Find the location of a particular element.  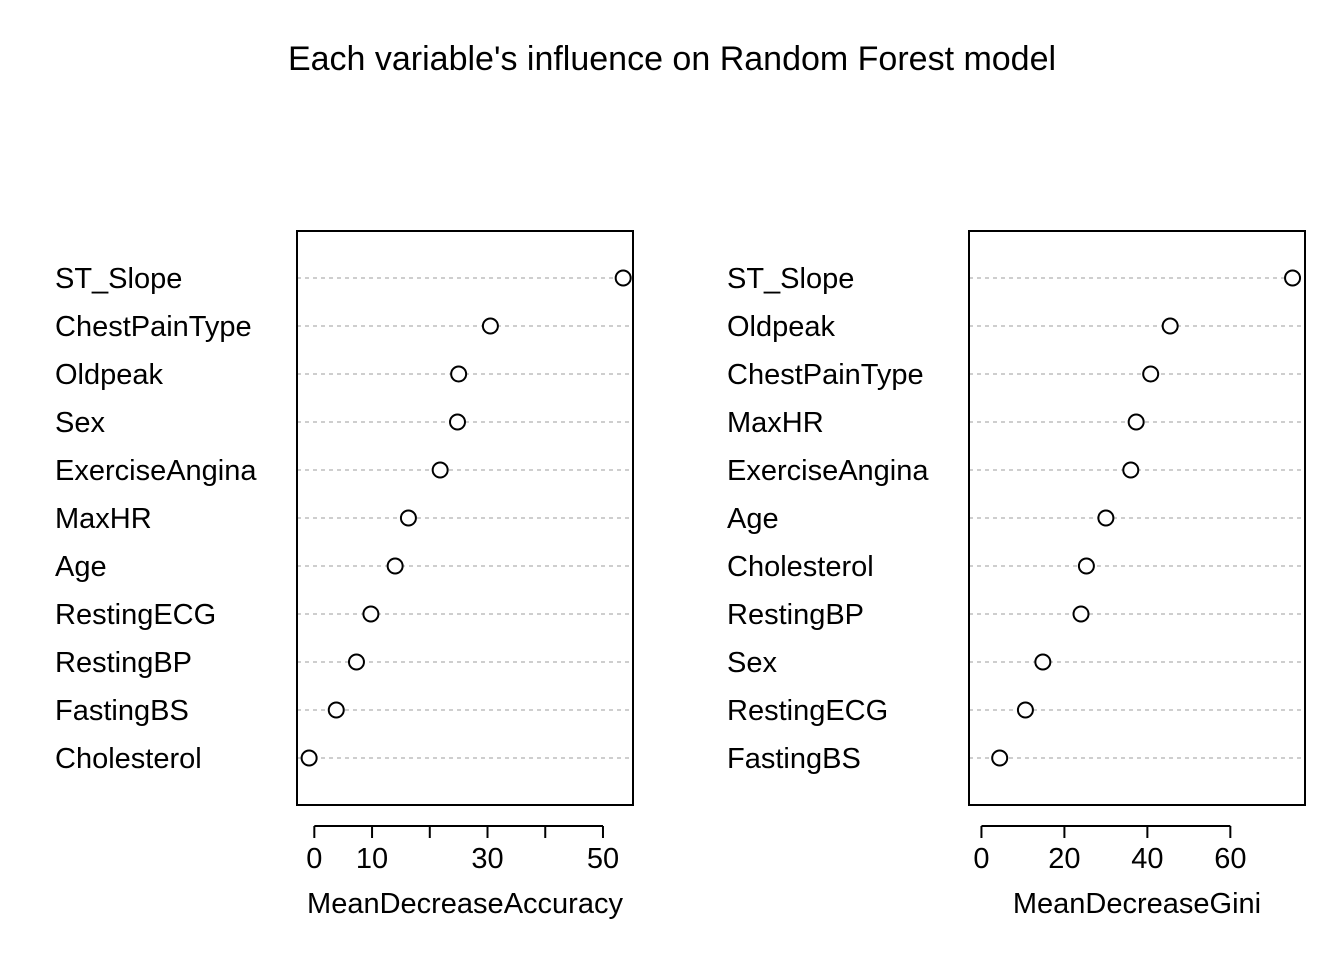

x-tick-label: 10 is located at coordinates (372, 859).